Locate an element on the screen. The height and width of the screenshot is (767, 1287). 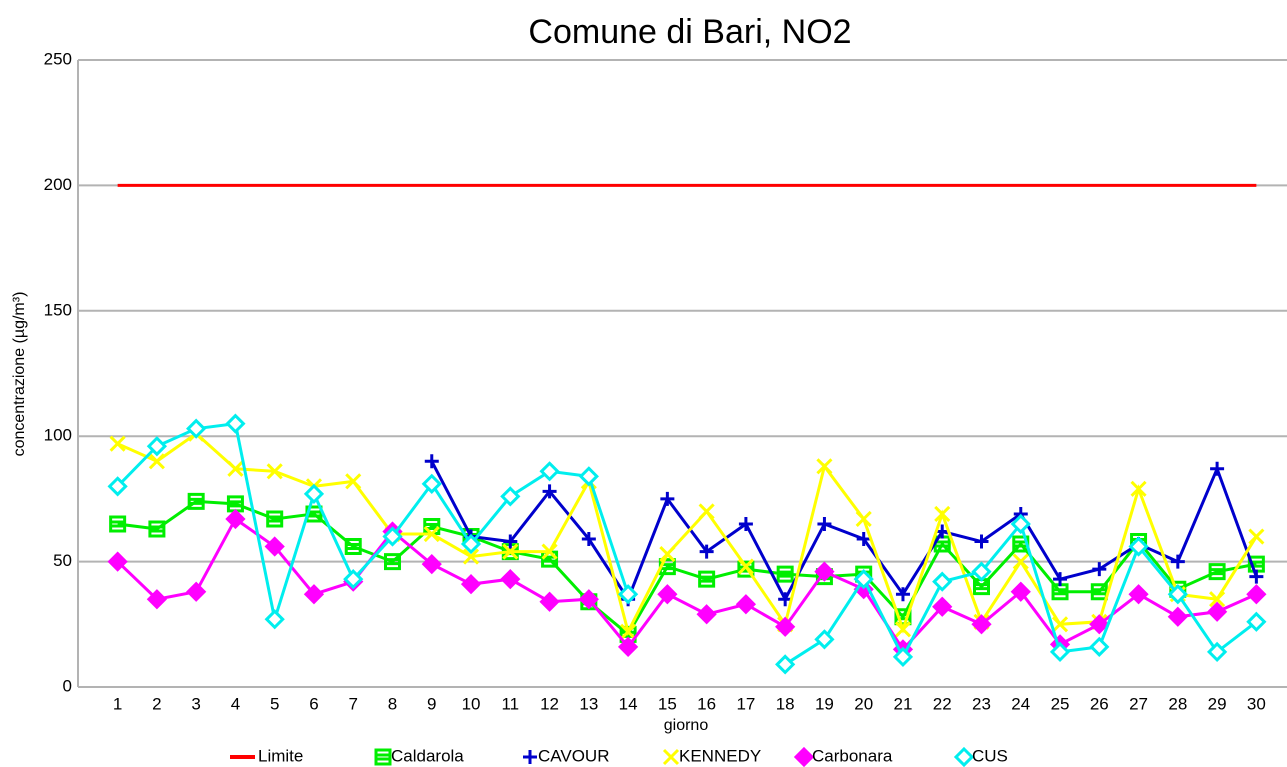
y-tick-label: 200 is located at coordinates (58, 184).